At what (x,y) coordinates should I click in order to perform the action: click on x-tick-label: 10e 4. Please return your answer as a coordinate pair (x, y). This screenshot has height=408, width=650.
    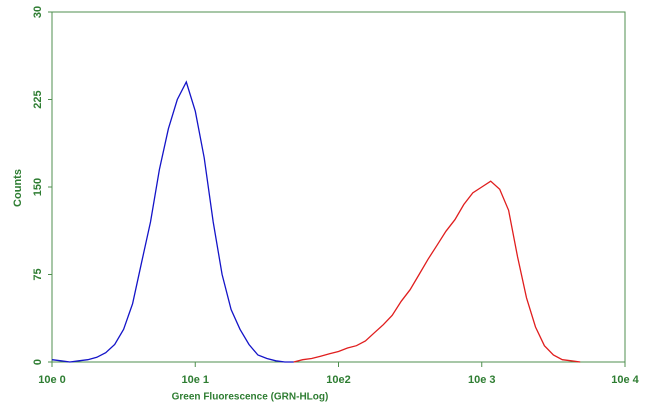
    Looking at the image, I should click on (625, 380).